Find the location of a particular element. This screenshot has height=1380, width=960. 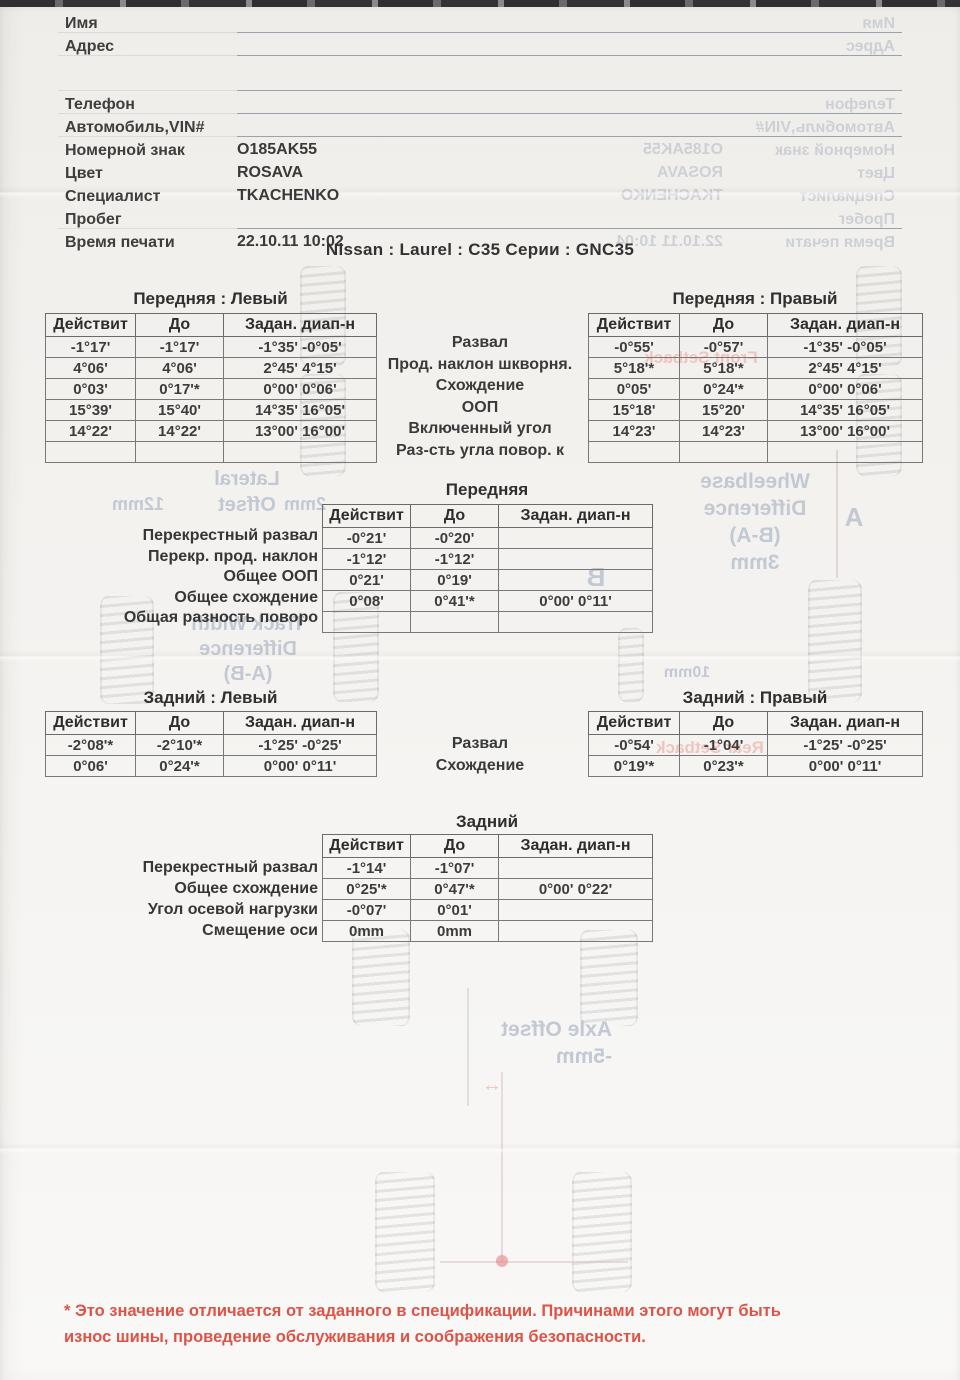

vehicle-title: Nissan : Laurel : C35 Серии : GNC35 is located at coordinates (480, 249).